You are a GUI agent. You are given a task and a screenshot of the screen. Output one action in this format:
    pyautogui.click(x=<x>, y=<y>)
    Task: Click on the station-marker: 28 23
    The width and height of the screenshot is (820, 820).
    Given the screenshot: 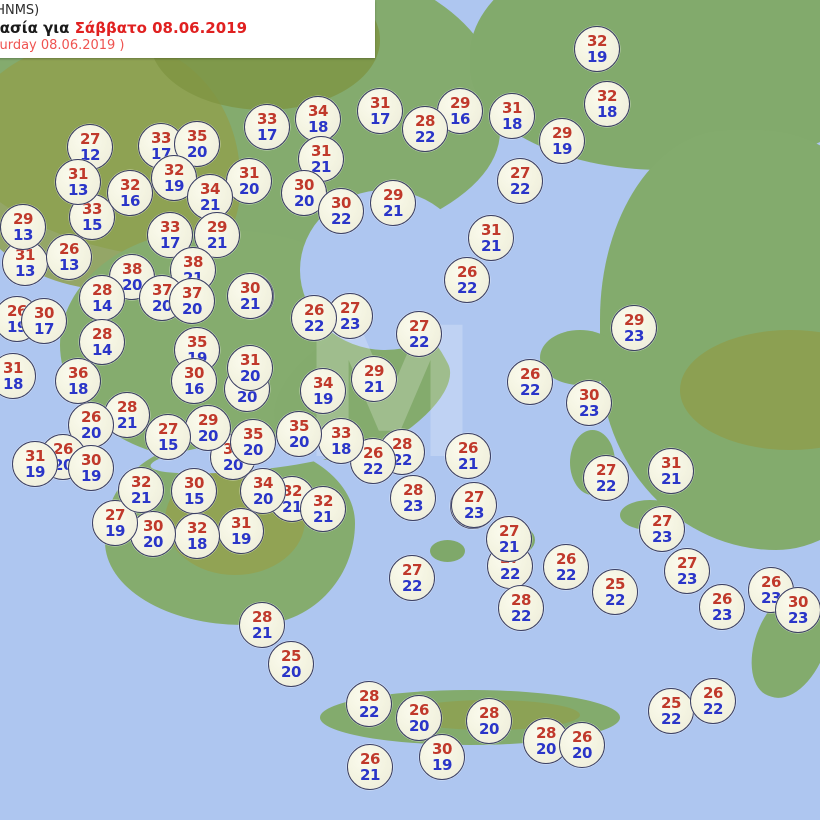 What is the action you would take?
    pyautogui.click(x=413, y=498)
    